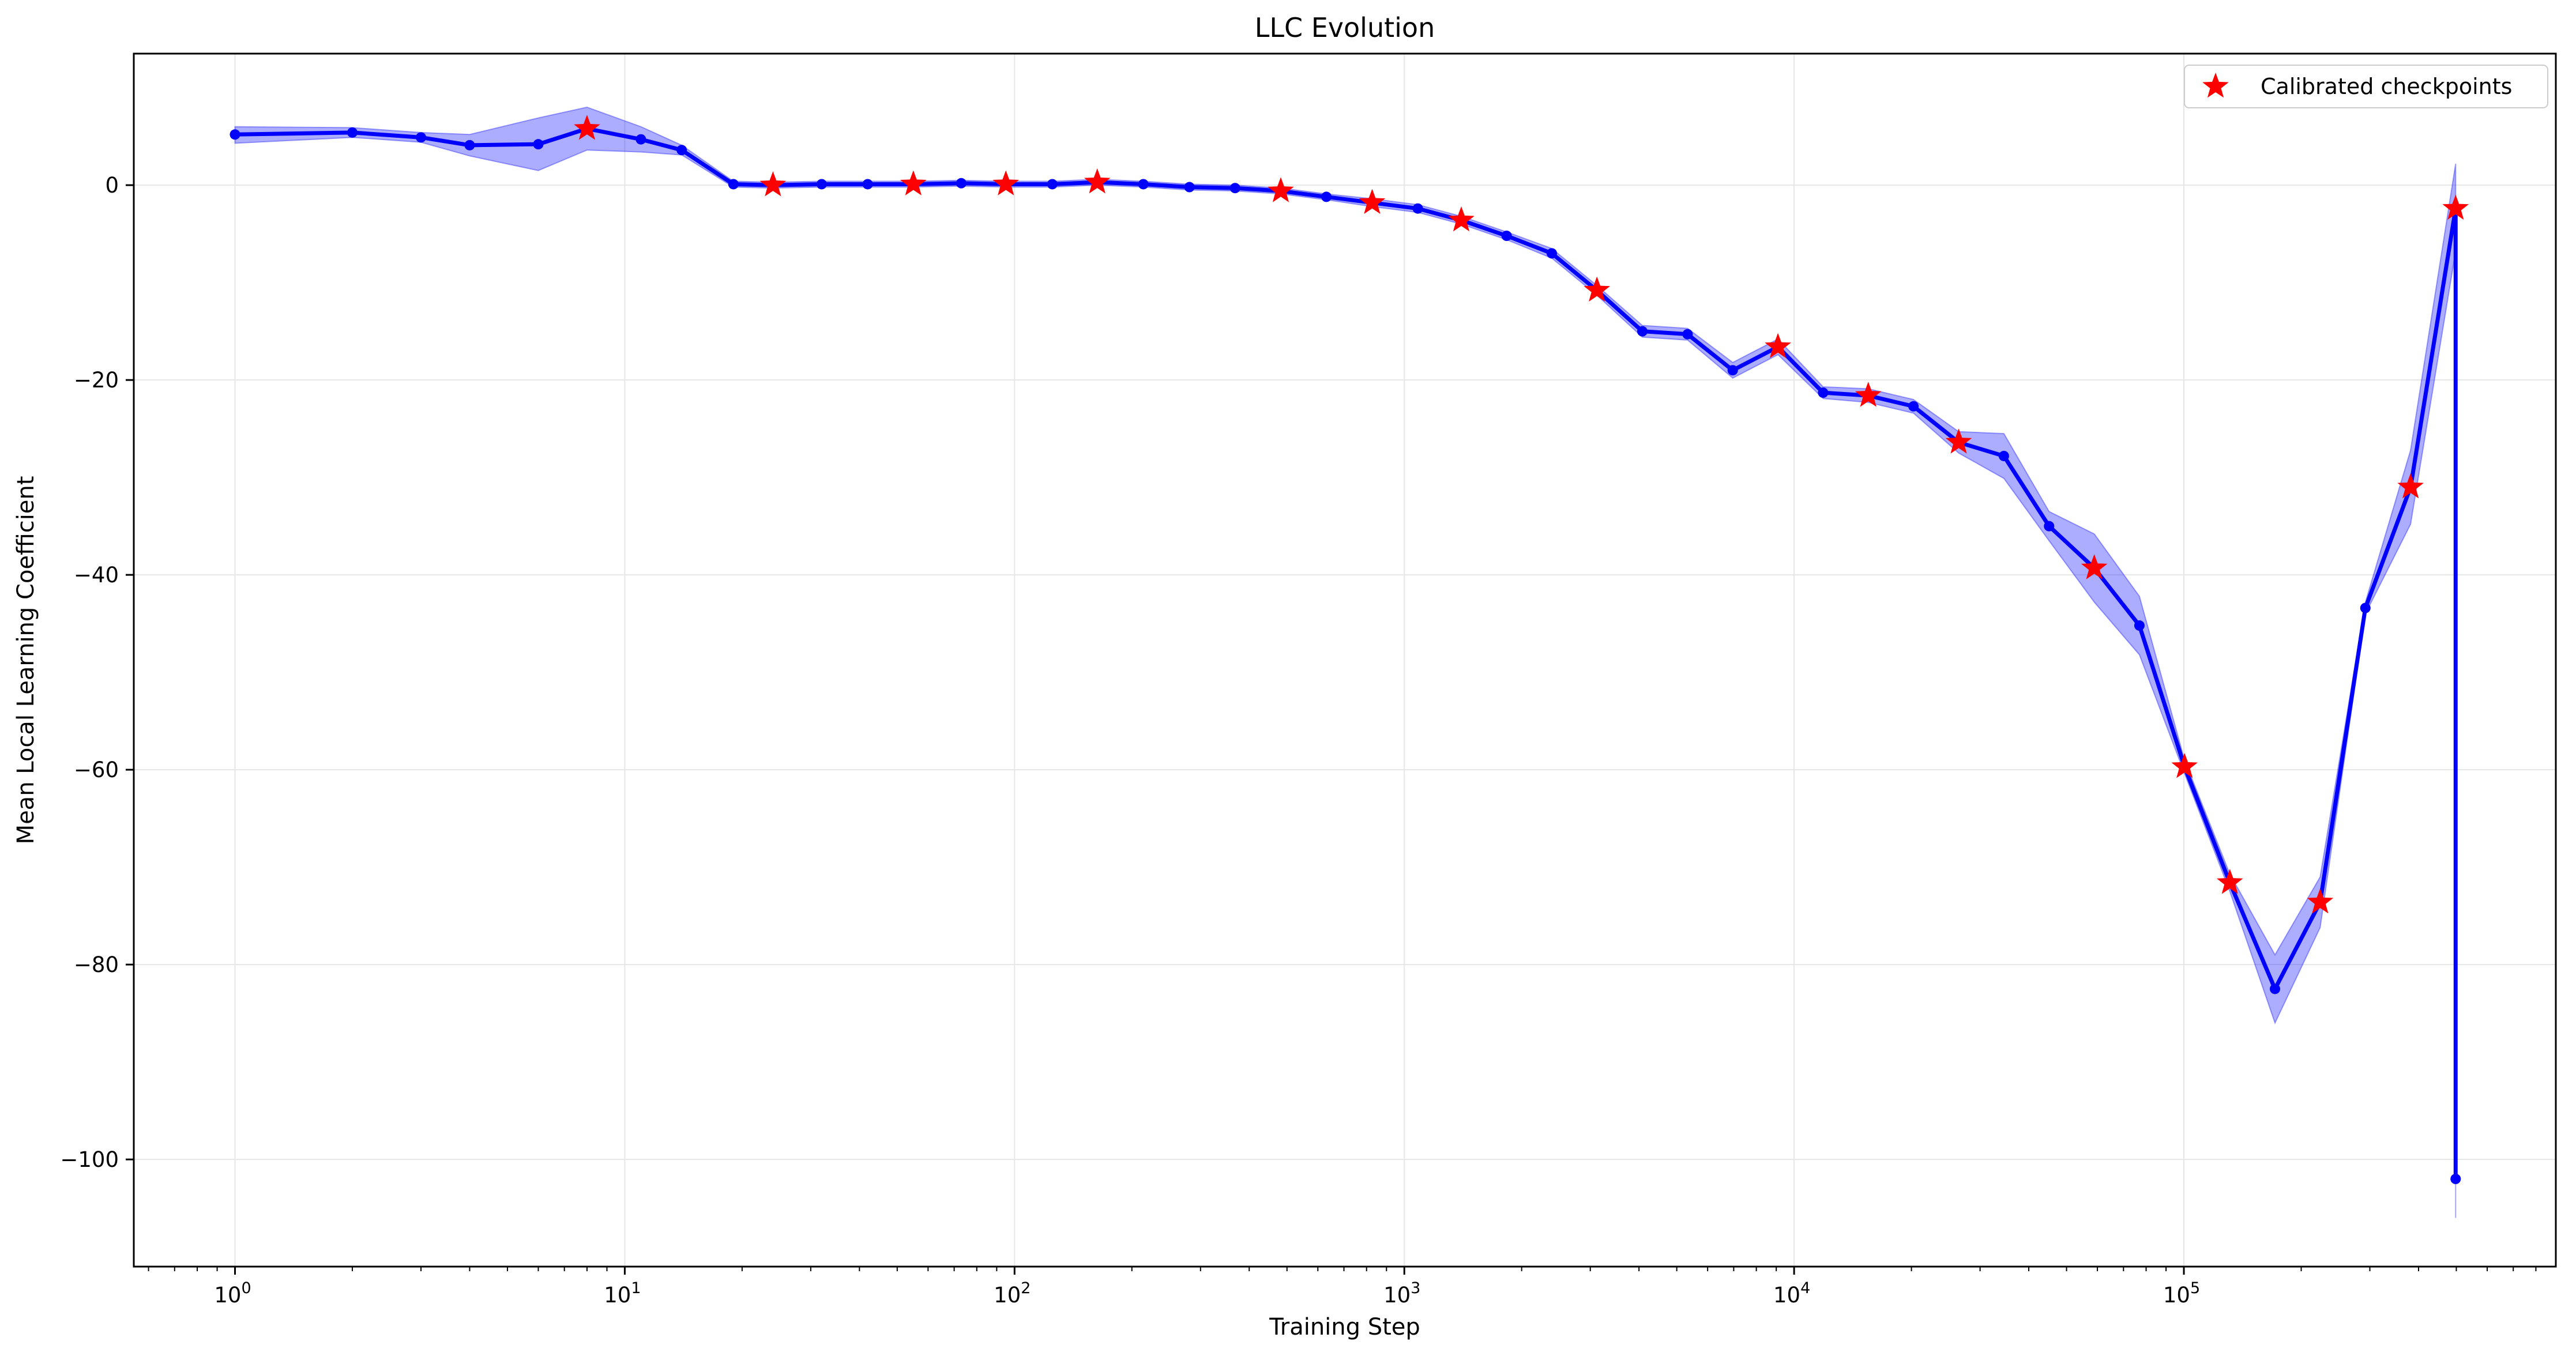  What do you see at coordinates (96, 965) in the screenshot?
I see `y-tick-label: −80` at bounding box center [96, 965].